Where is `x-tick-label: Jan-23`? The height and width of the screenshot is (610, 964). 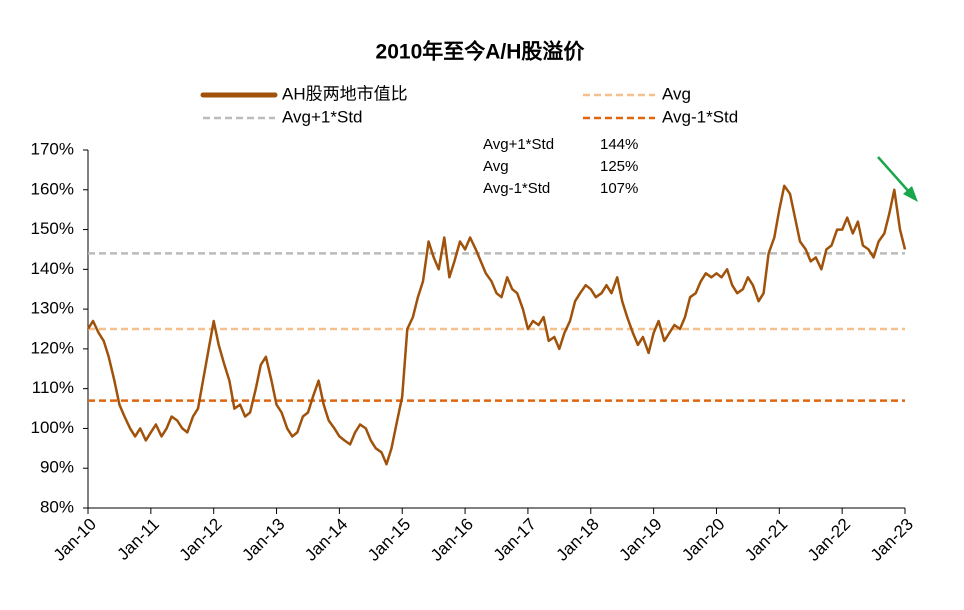 x-tick-label: Jan-23 is located at coordinates (892, 540).